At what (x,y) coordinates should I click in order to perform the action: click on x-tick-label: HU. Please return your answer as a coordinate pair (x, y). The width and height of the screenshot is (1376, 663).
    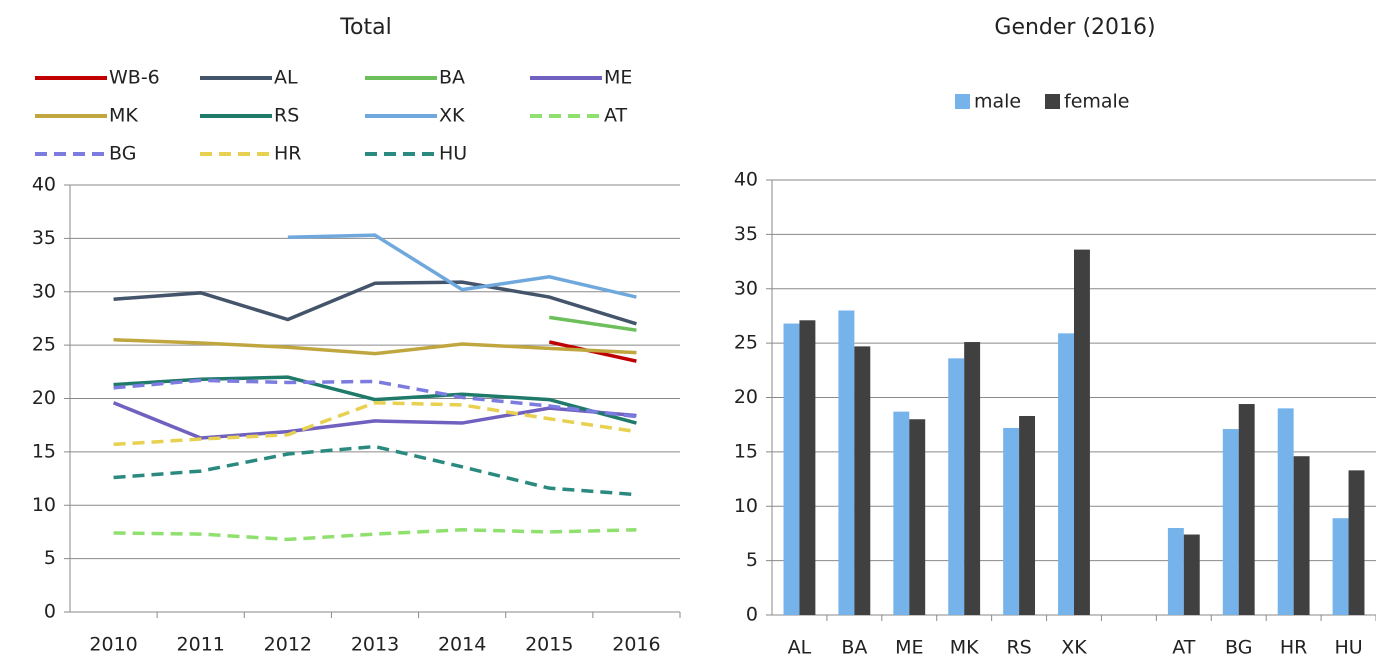
    Looking at the image, I should click on (1348, 648).